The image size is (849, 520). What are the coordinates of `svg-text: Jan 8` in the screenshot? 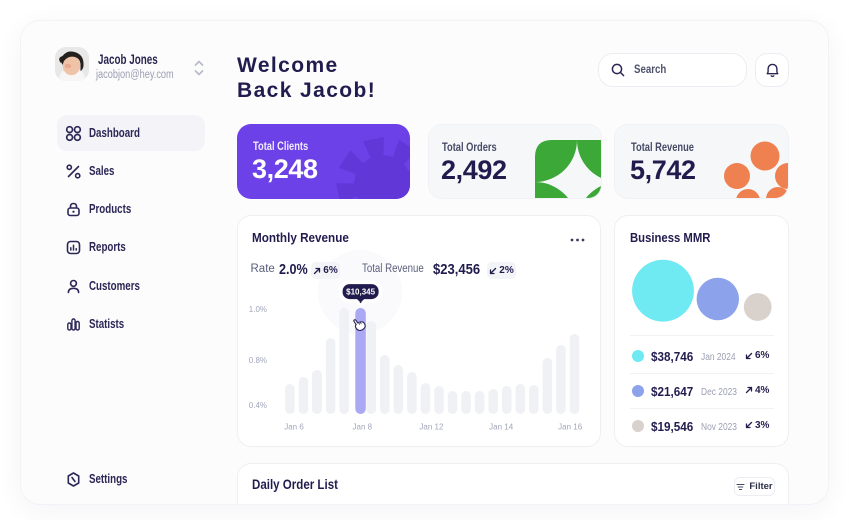 It's located at (363, 427).